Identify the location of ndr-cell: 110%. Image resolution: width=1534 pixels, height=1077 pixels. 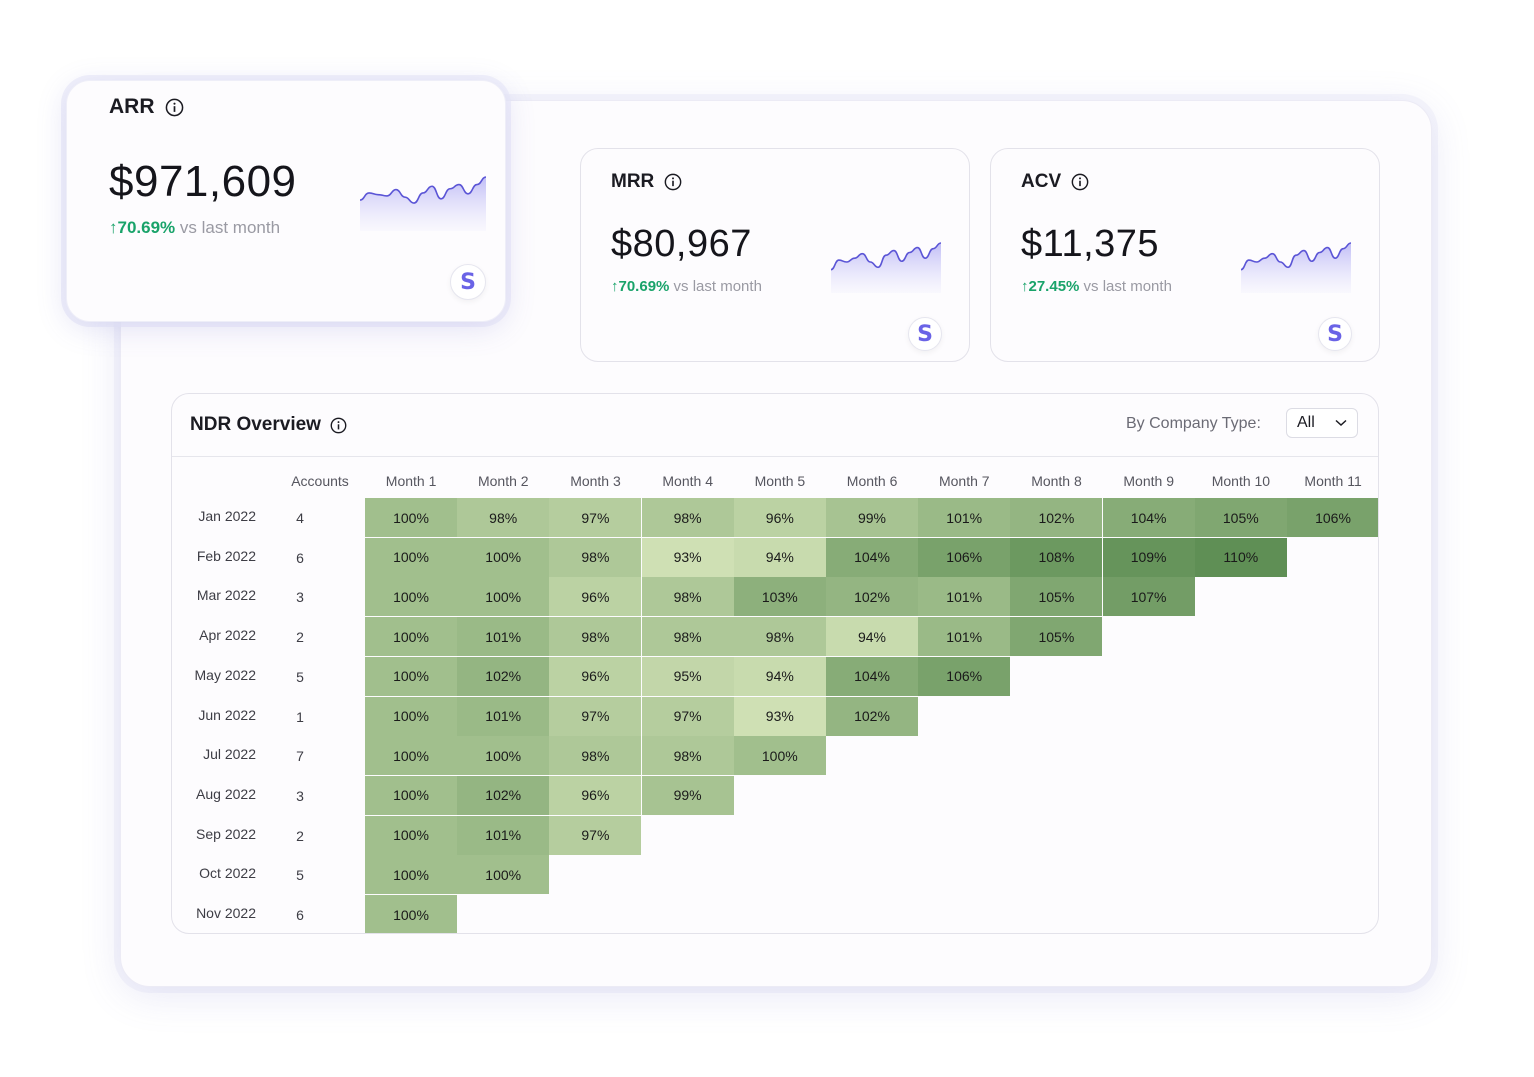
(1241, 557).